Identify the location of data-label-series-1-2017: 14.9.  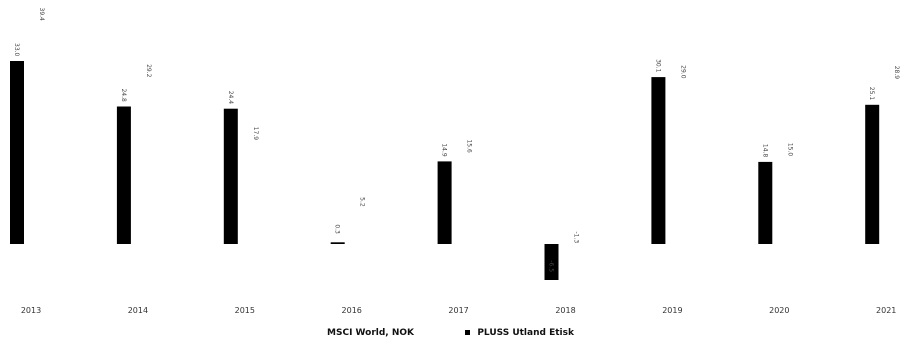
(444, 150).